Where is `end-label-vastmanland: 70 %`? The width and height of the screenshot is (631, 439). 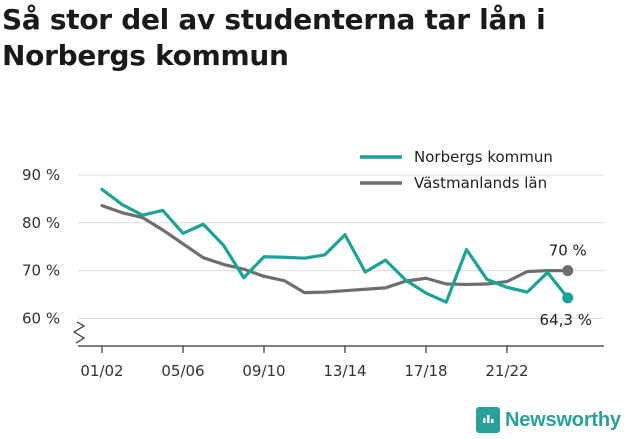
end-label-vastmanland: 70 % is located at coordinates (568, 251).